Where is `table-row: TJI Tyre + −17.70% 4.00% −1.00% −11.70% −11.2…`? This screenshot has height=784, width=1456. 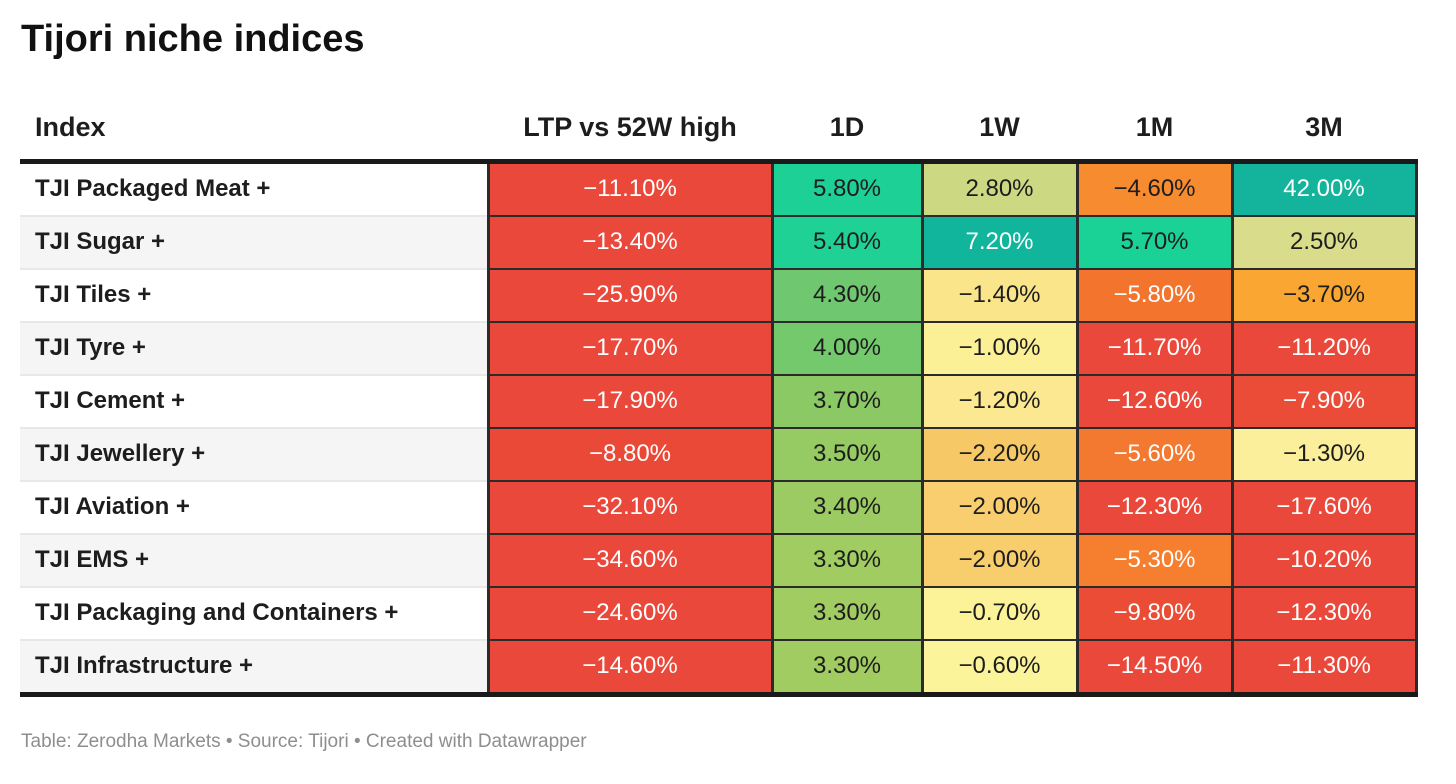 table-row: TJI Tyre + −17.70% 4.00% −1.00% −11.70% −11.2… is located at coordinates (719, 348).